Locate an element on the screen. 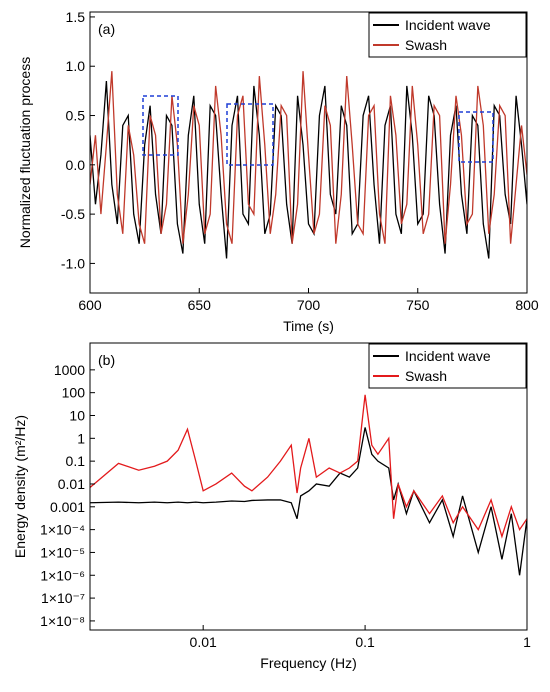 This screenshot has width=550, height=692. y-tick-label: 1×10⁻⁷ is located at coordinates (63, 598).